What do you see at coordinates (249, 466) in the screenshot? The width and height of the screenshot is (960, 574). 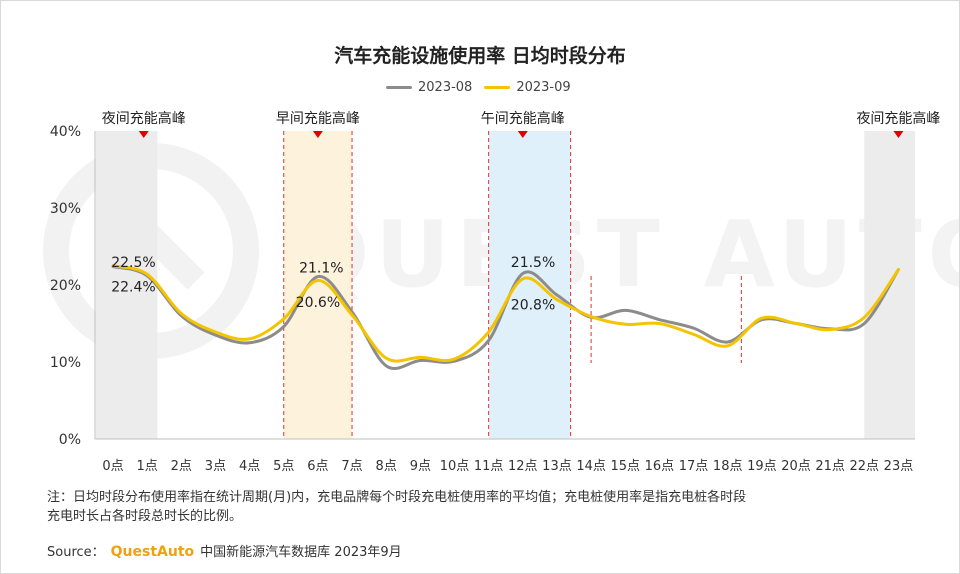 I see `x-tick-label-4: 4点` at bounding box center [249, 466].